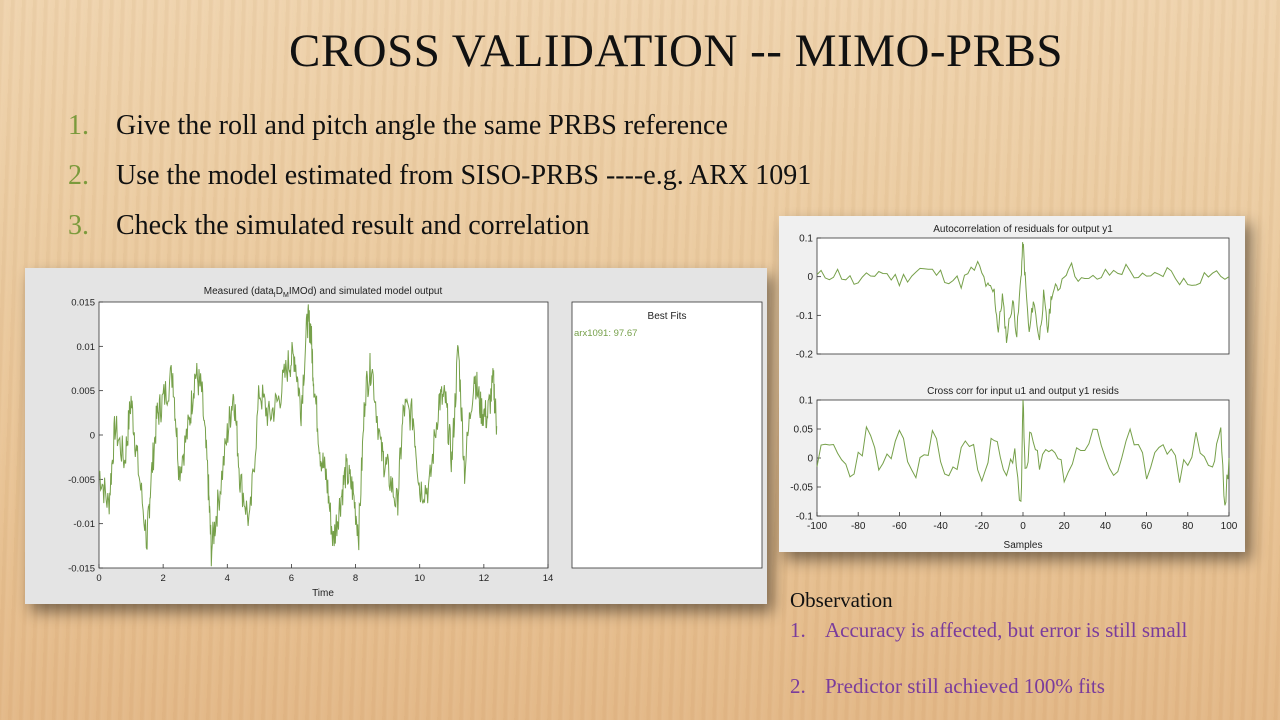 Image resolution: width=1280 pixels, height=720 pixels. I want to click on x-axis-label: Samples, so click(1023, 545).